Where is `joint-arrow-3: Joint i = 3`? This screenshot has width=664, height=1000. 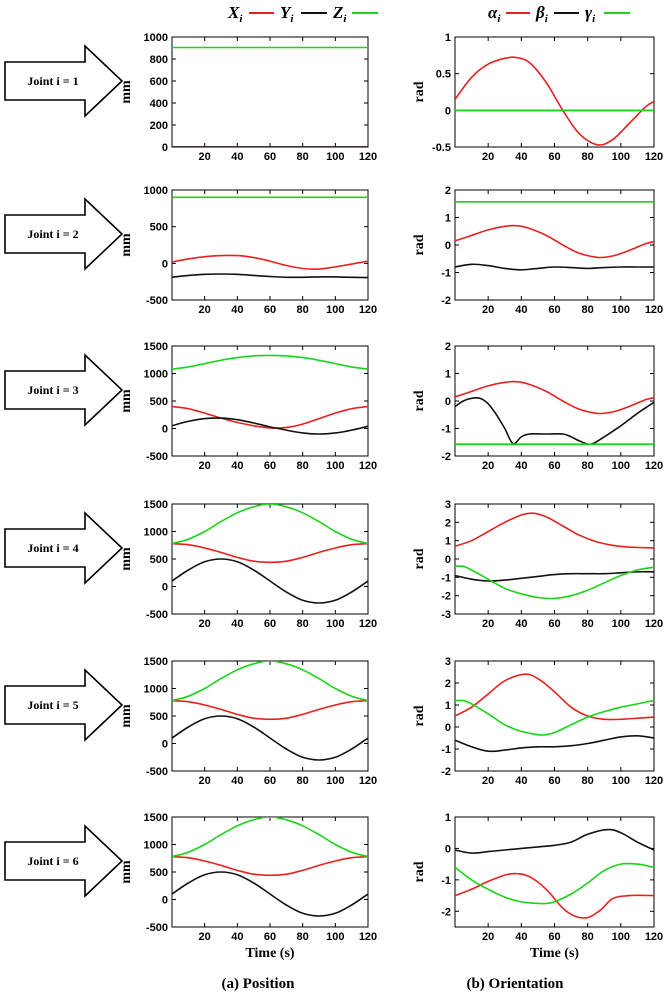 joint-arrow-3: Joint i = 3 is located at coordinates (64, 390).